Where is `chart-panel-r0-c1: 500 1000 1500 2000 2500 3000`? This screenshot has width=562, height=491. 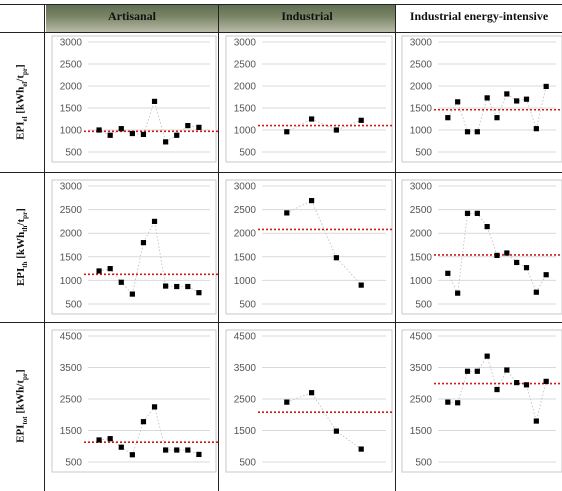
chart-panel-r0-c1: 500 1000 1500 2000 2500 3000 is located at coordinates (309, 99).